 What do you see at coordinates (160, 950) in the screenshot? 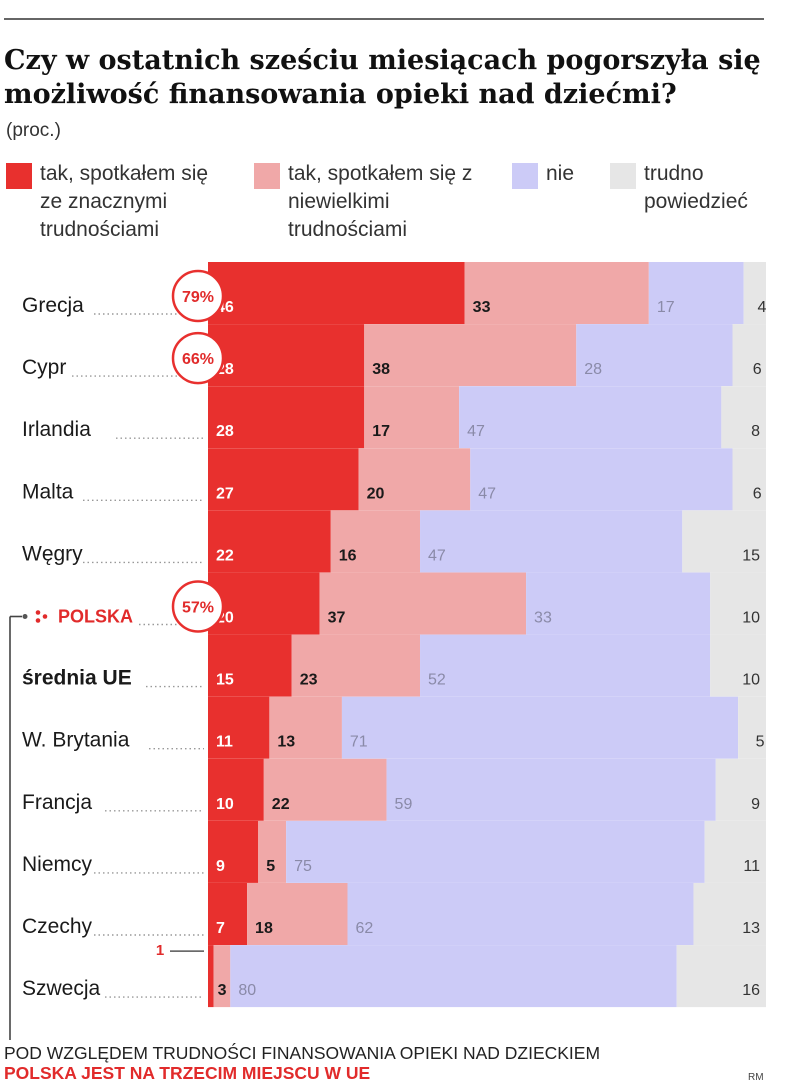
I see `callout-label: 1` at bounding box center [160, 950].